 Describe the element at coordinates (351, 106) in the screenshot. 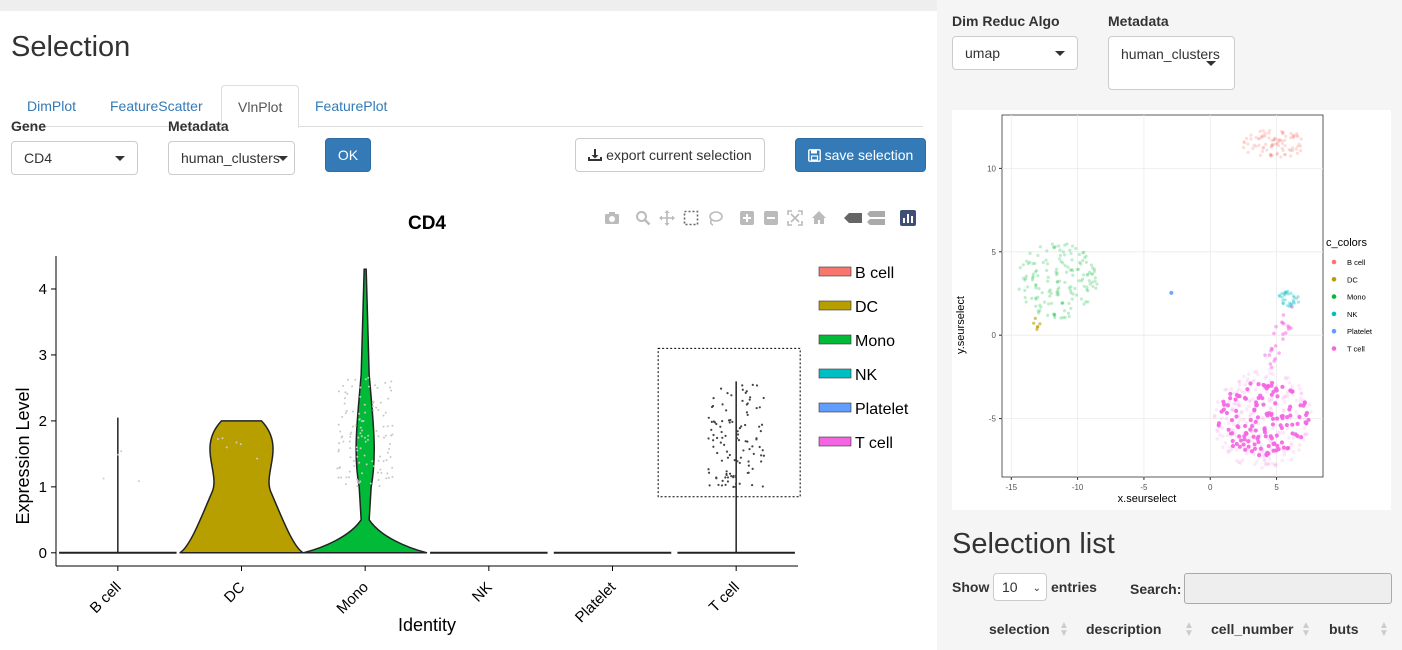

I see `tab-featureplot: FeaturePlot` at that location.